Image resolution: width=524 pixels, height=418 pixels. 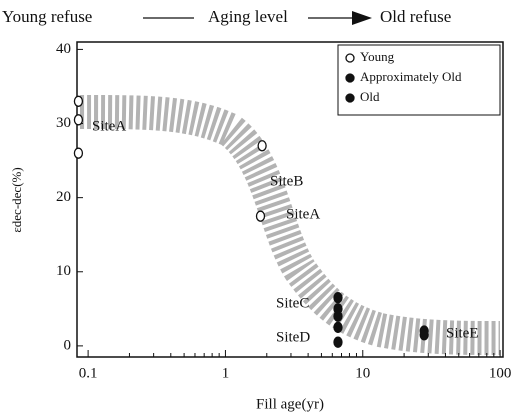 What do you see at coordinates (370, 96) in the screenshot?
I see `legend-label: Old` at bounding box center [370, 96].